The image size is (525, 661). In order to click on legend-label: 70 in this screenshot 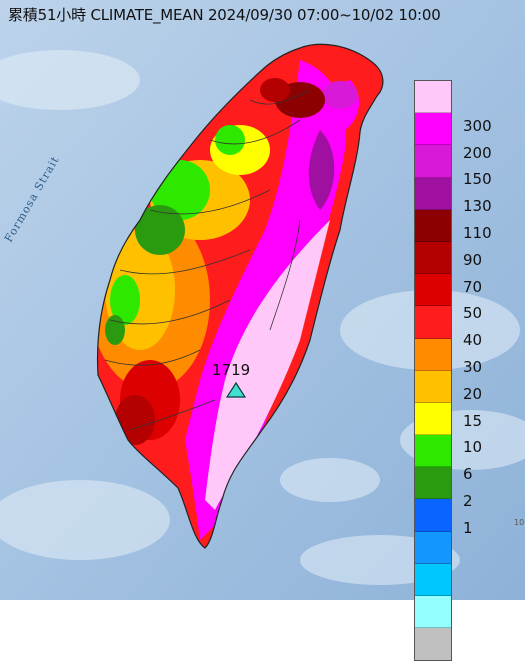, I will do `click(473, 286)`.